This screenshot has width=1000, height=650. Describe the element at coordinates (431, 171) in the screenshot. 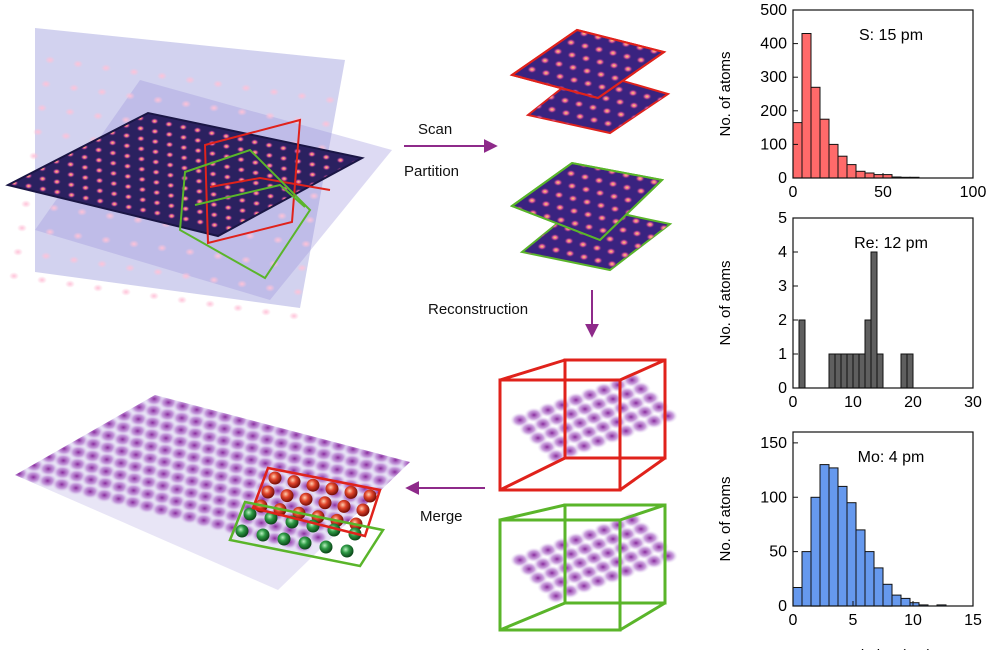

I see `partition-label: Partition` at that location.